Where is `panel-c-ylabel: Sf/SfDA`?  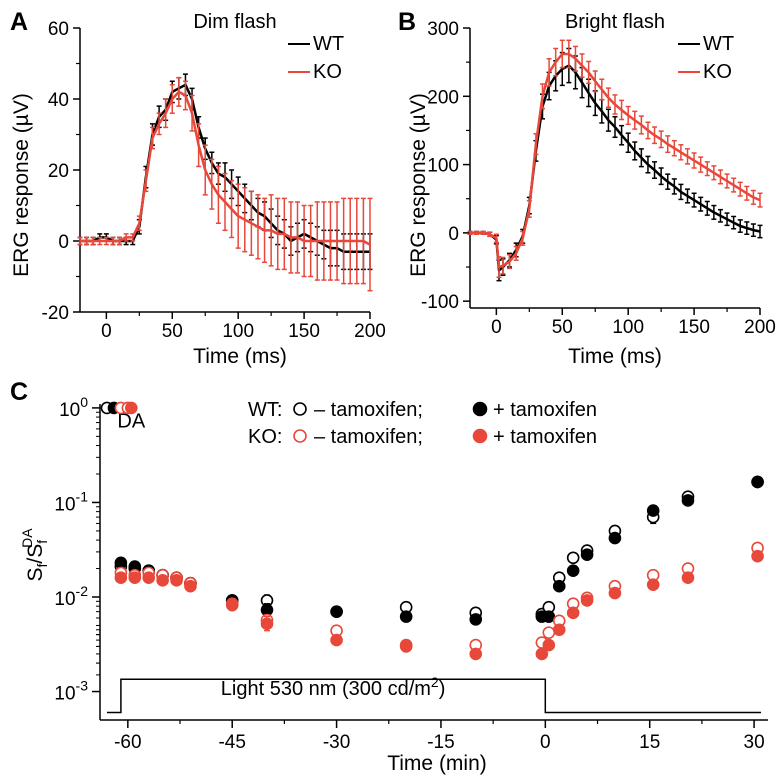 panel-c-ylabel: Sf/SfDA is located at coordinates (34, 555).